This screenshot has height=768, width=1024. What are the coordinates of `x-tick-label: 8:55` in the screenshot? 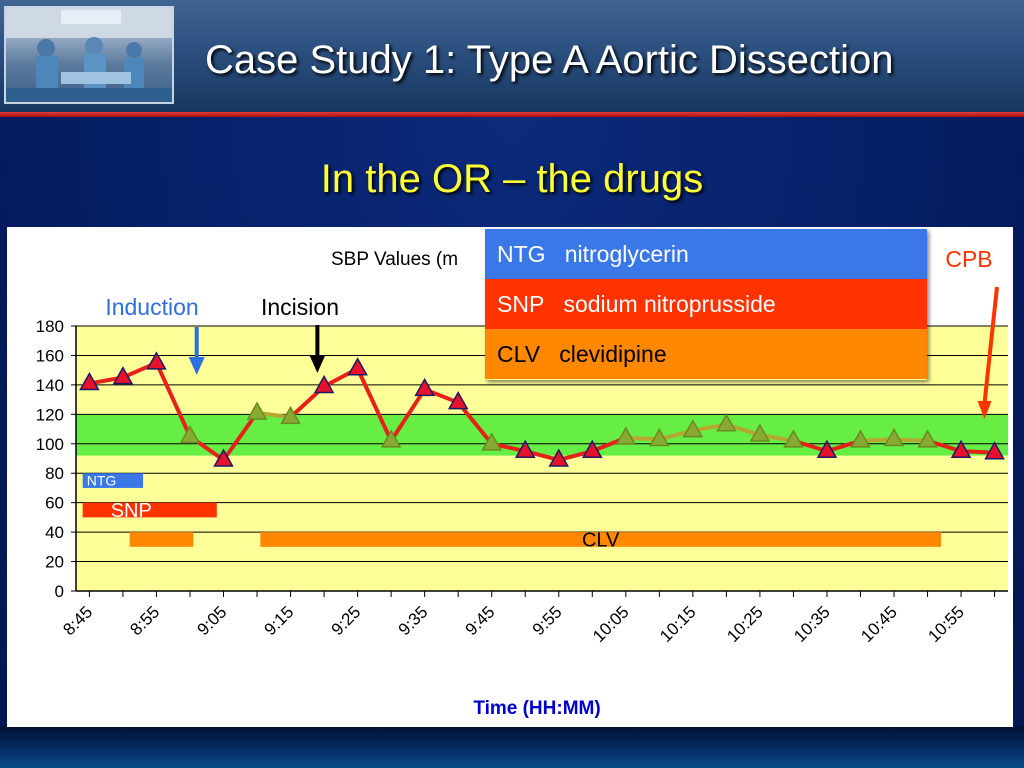 It's located at (144, 620).